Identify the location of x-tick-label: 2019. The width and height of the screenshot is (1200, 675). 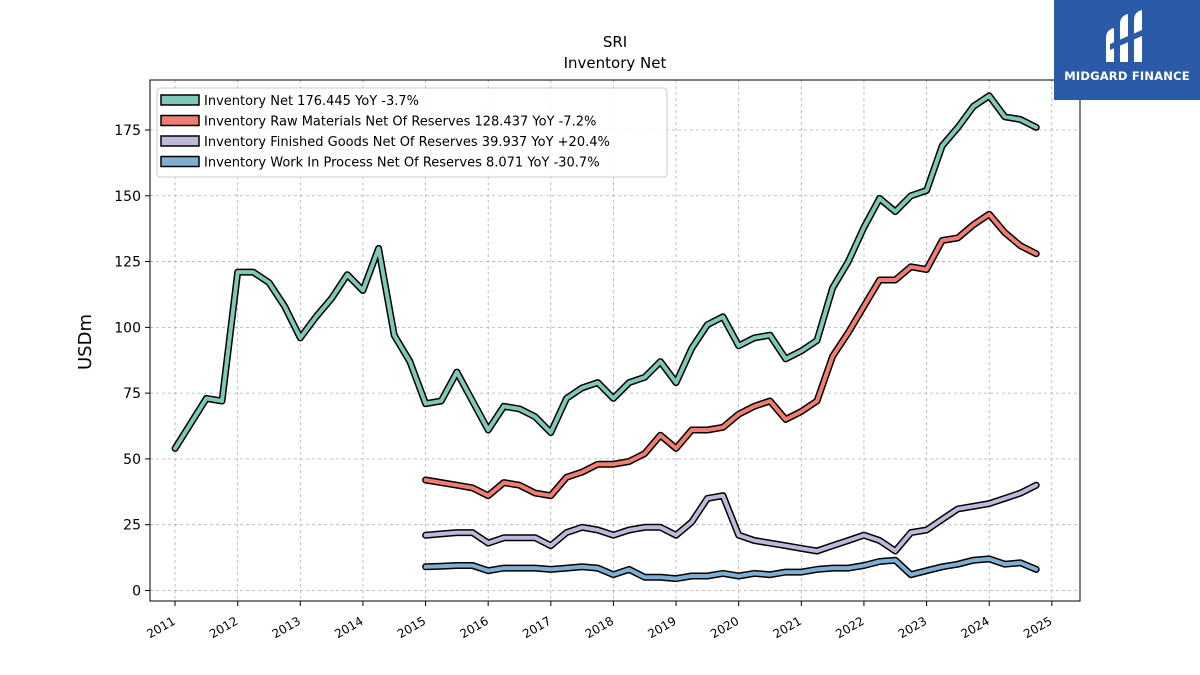
(661, 627).